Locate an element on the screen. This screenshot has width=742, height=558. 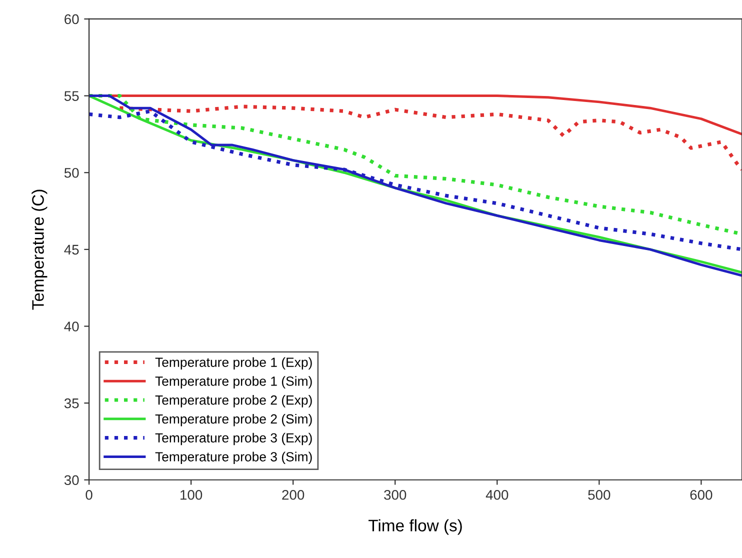
legend-label: Temperature probe 2 (Sim) is located at coordinates (233, 420).